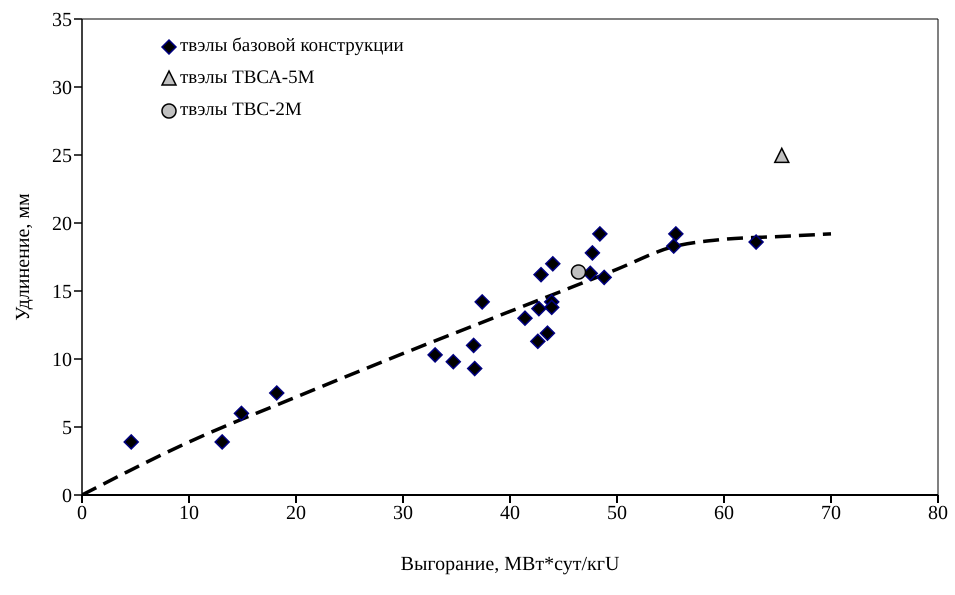 This screenshot has height=595, width=955. Describe the element at coordinates (247, 78) in the screenshot. I see `legend-label: твэлы ТВСА-5М` at that location.